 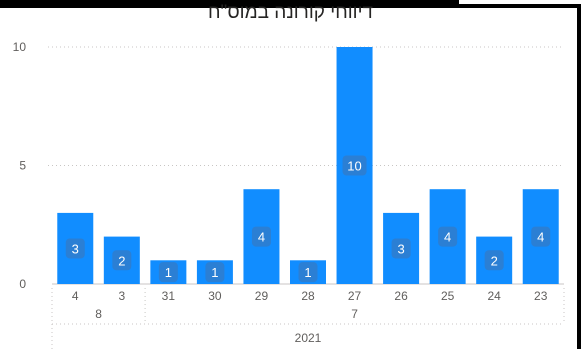 I want to click on data-label-29: 4, so click(x=261, y=237).